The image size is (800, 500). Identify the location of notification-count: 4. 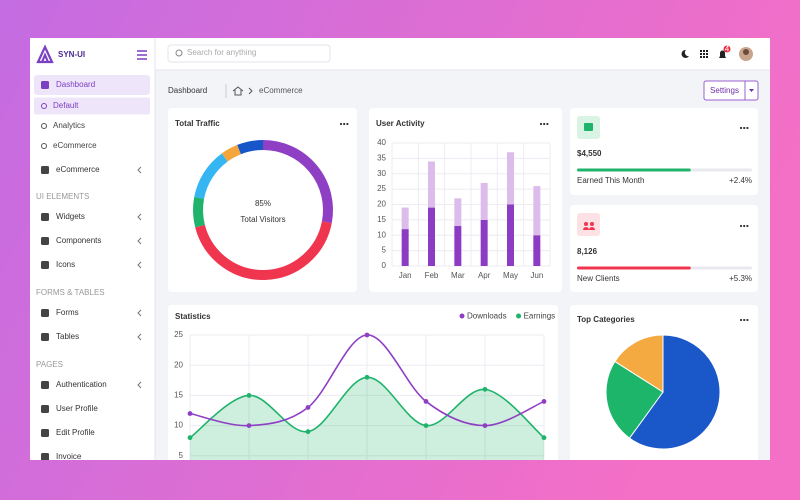
(727, 49).